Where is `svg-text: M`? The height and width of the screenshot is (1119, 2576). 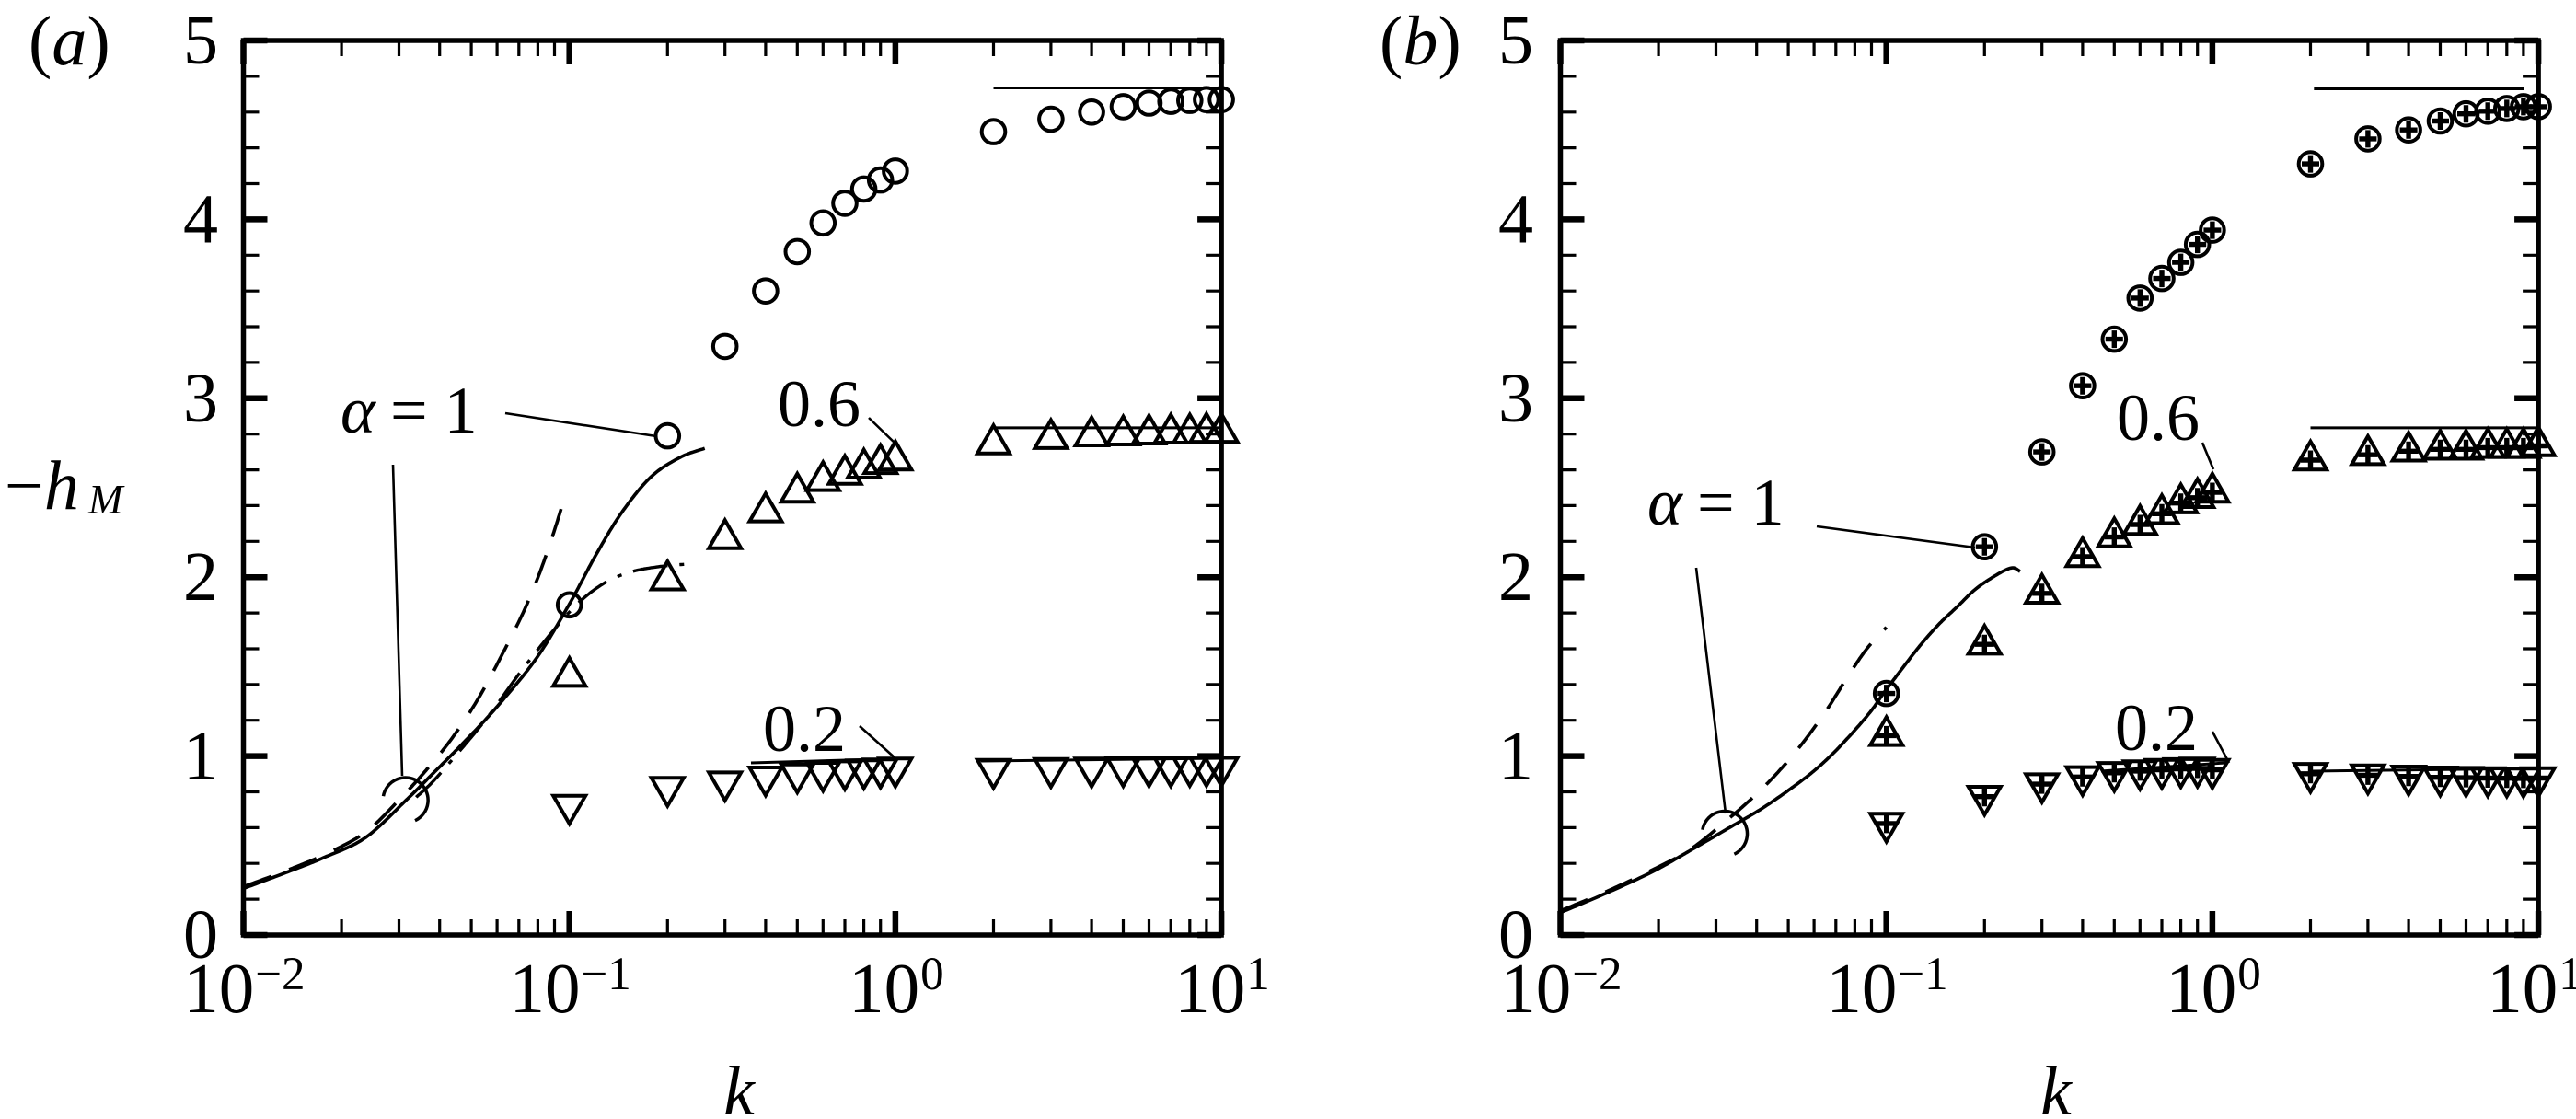 svg-text: M is located at coordinates (106, 500).